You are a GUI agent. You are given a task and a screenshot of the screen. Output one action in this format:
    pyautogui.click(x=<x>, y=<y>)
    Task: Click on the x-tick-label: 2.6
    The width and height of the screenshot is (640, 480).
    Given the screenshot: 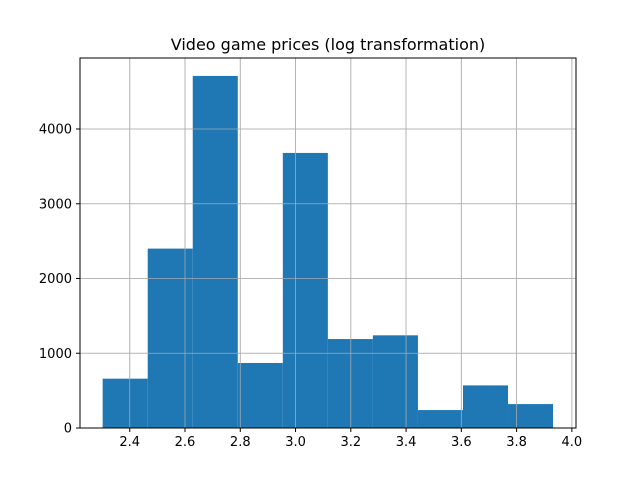 What is the action you would take?
    pyautogui.click(x=185, y=442)
    